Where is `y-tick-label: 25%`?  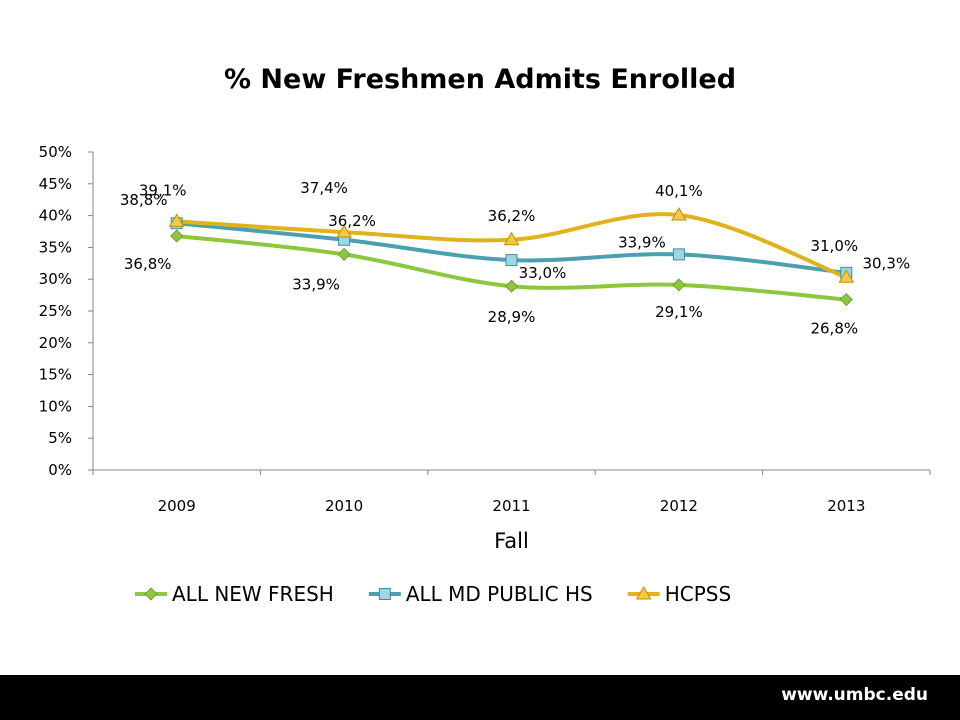 y-tick-label: 25% is located at coordinates (55, 311).